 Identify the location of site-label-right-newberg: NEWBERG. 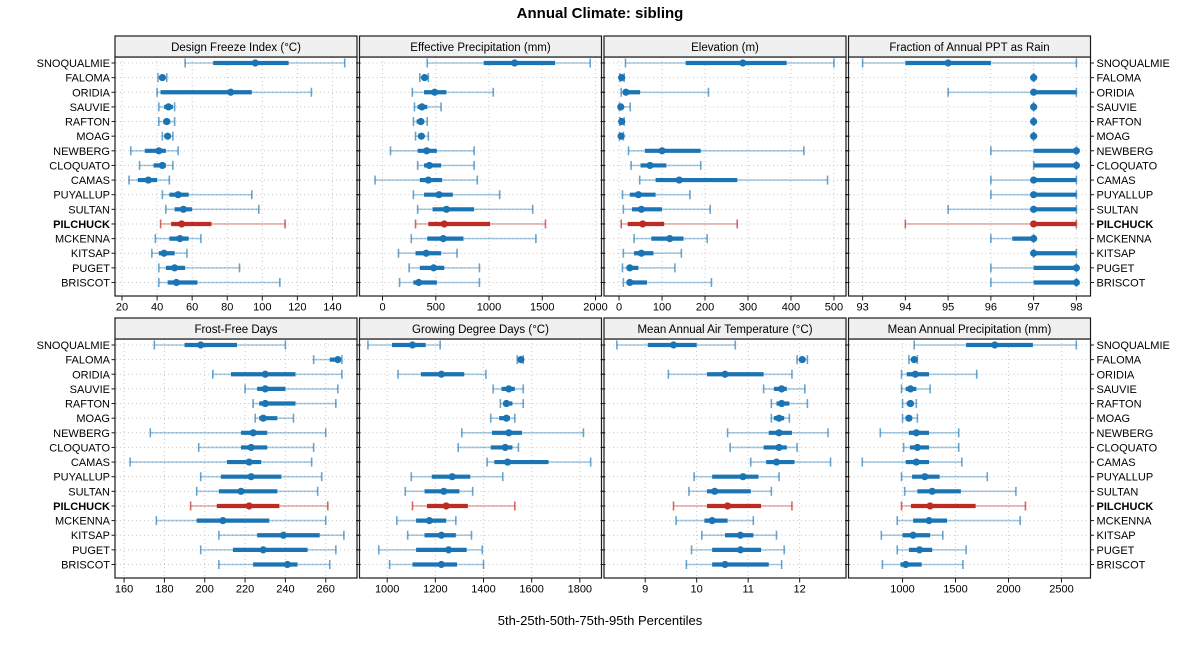
(1125, 152).